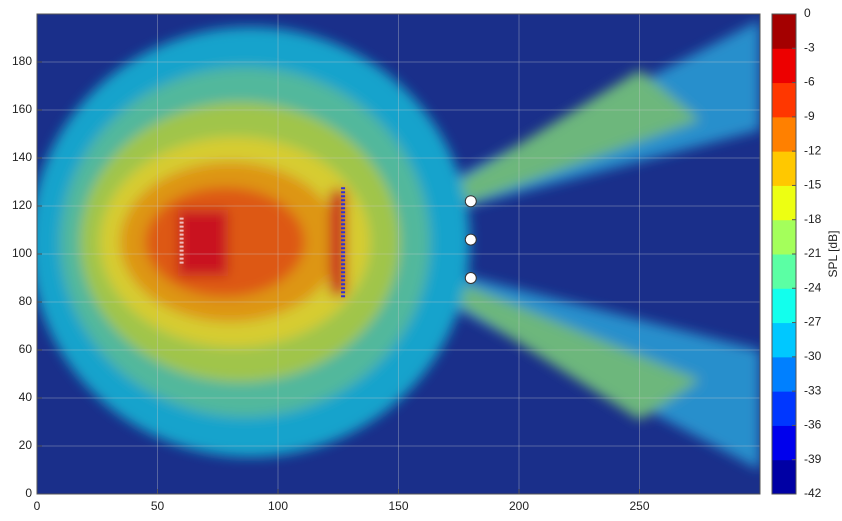 The width and height of the screenshot is (842, 521). I want to click on x-tick-label: 150, so click(398, 506).